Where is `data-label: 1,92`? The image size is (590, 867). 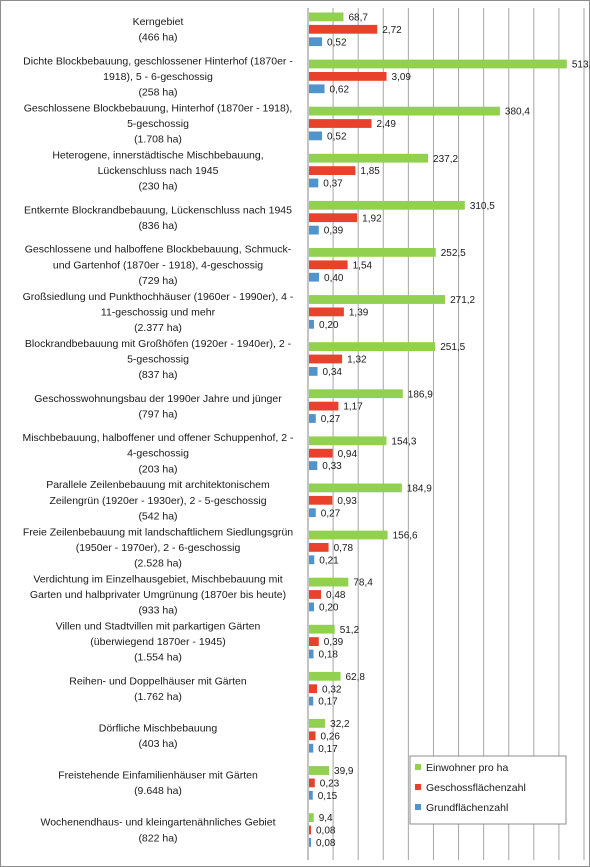 data-label: 1,92 is located at coordinates (372, 218).